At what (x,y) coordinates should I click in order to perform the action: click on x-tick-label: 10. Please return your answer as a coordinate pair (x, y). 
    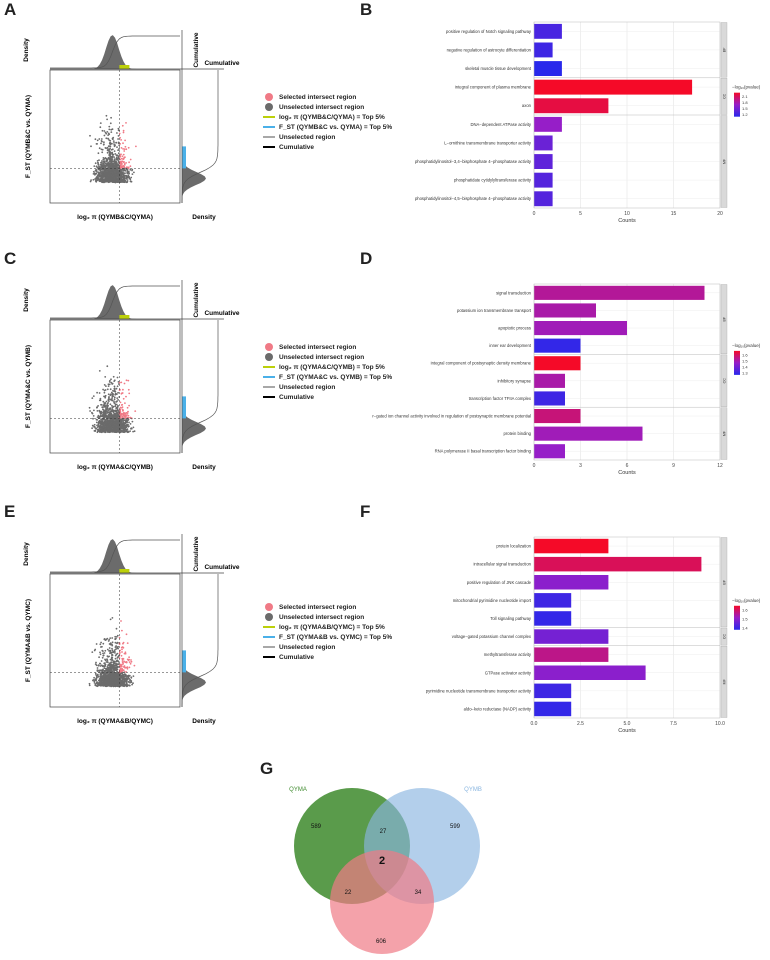
    Looking at the image, I should click on (627, 214).